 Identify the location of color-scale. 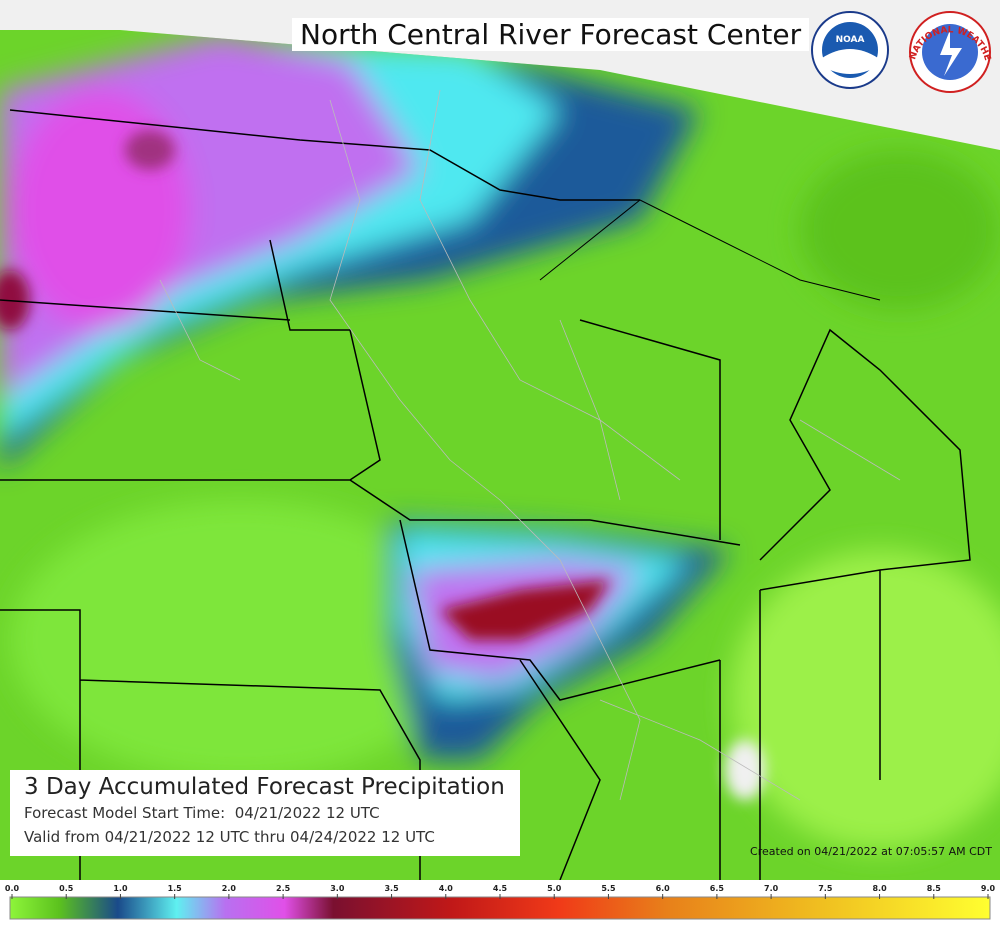
(500, 908).